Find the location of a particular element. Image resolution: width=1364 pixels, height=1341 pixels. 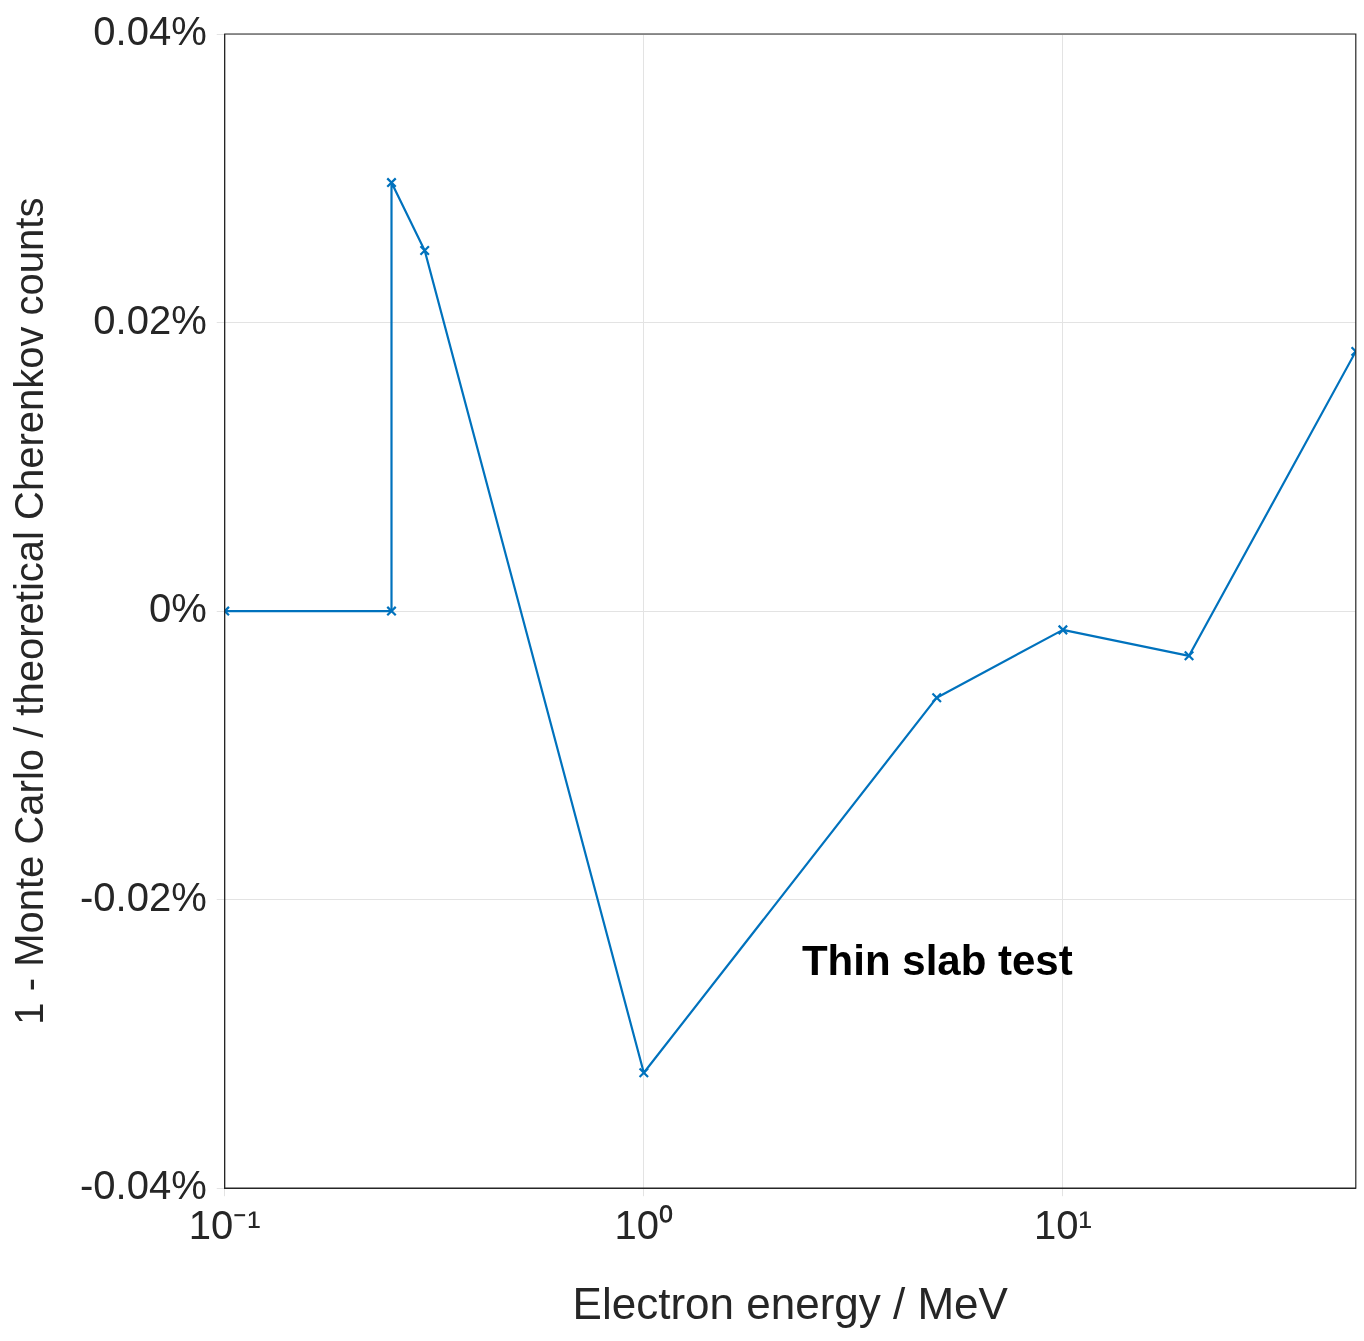

x-tick-label: 10⁰ is located at coordinates (644, 1225).